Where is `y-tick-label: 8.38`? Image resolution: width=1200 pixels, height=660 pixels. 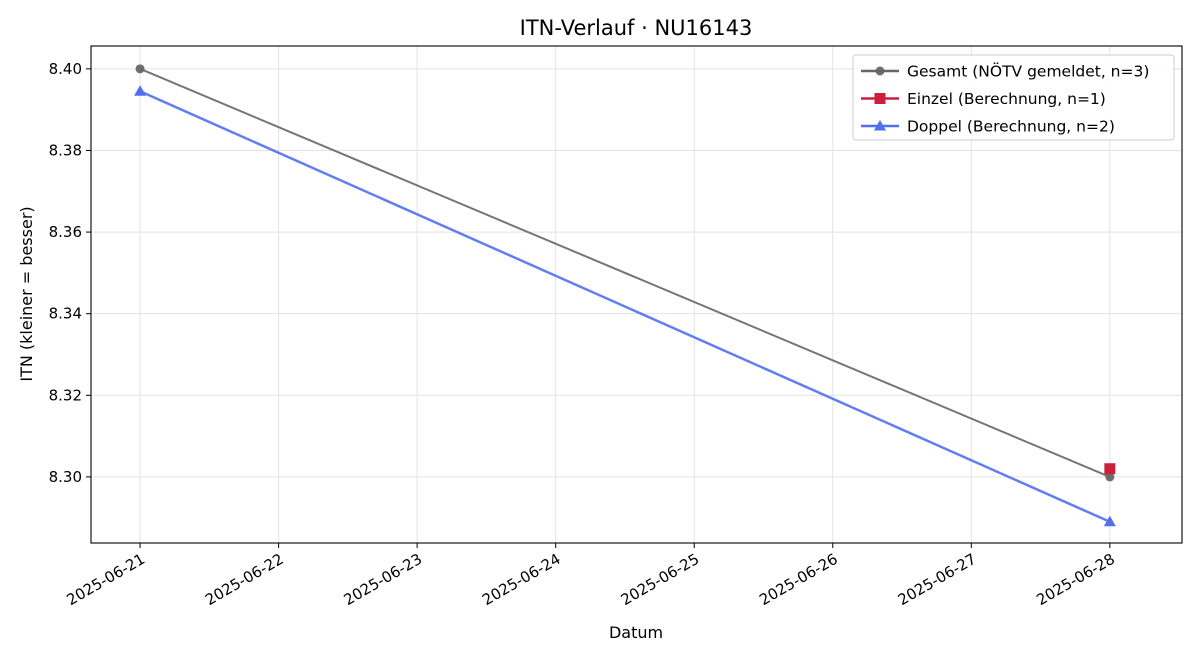
y-tick-label: 8.38 is located at coordinates (65, 150).